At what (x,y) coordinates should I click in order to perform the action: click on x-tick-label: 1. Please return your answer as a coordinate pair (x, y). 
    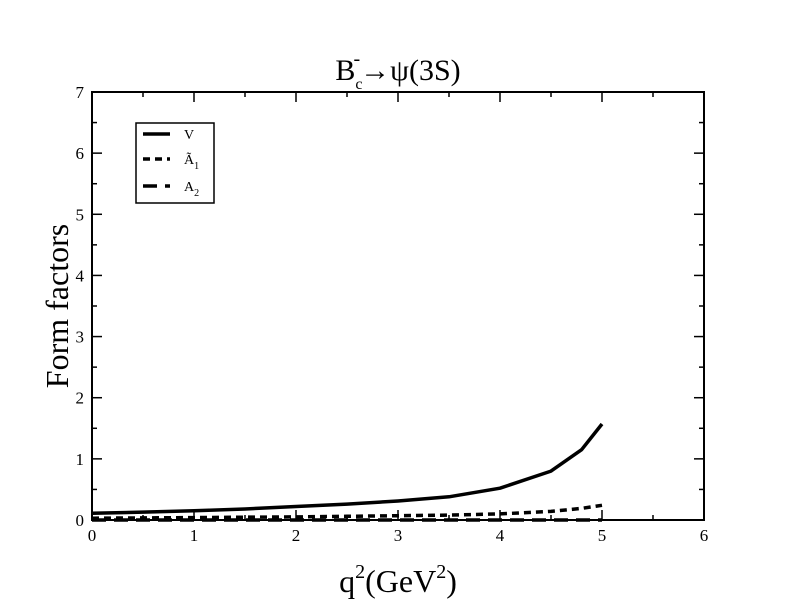
    Looking at the image, I should click on (194, 535).